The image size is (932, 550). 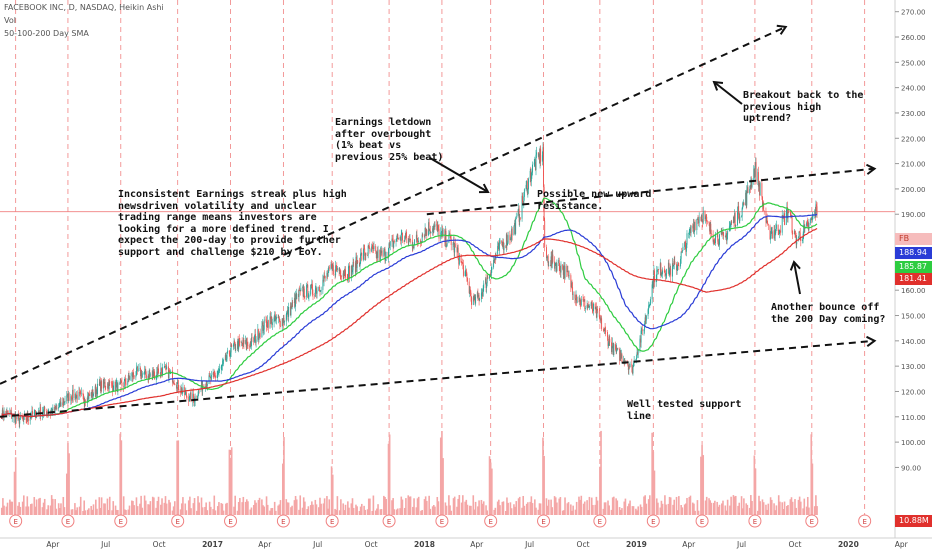 I want to click on x-tick-label: Oct, so click(x=583, y=544).